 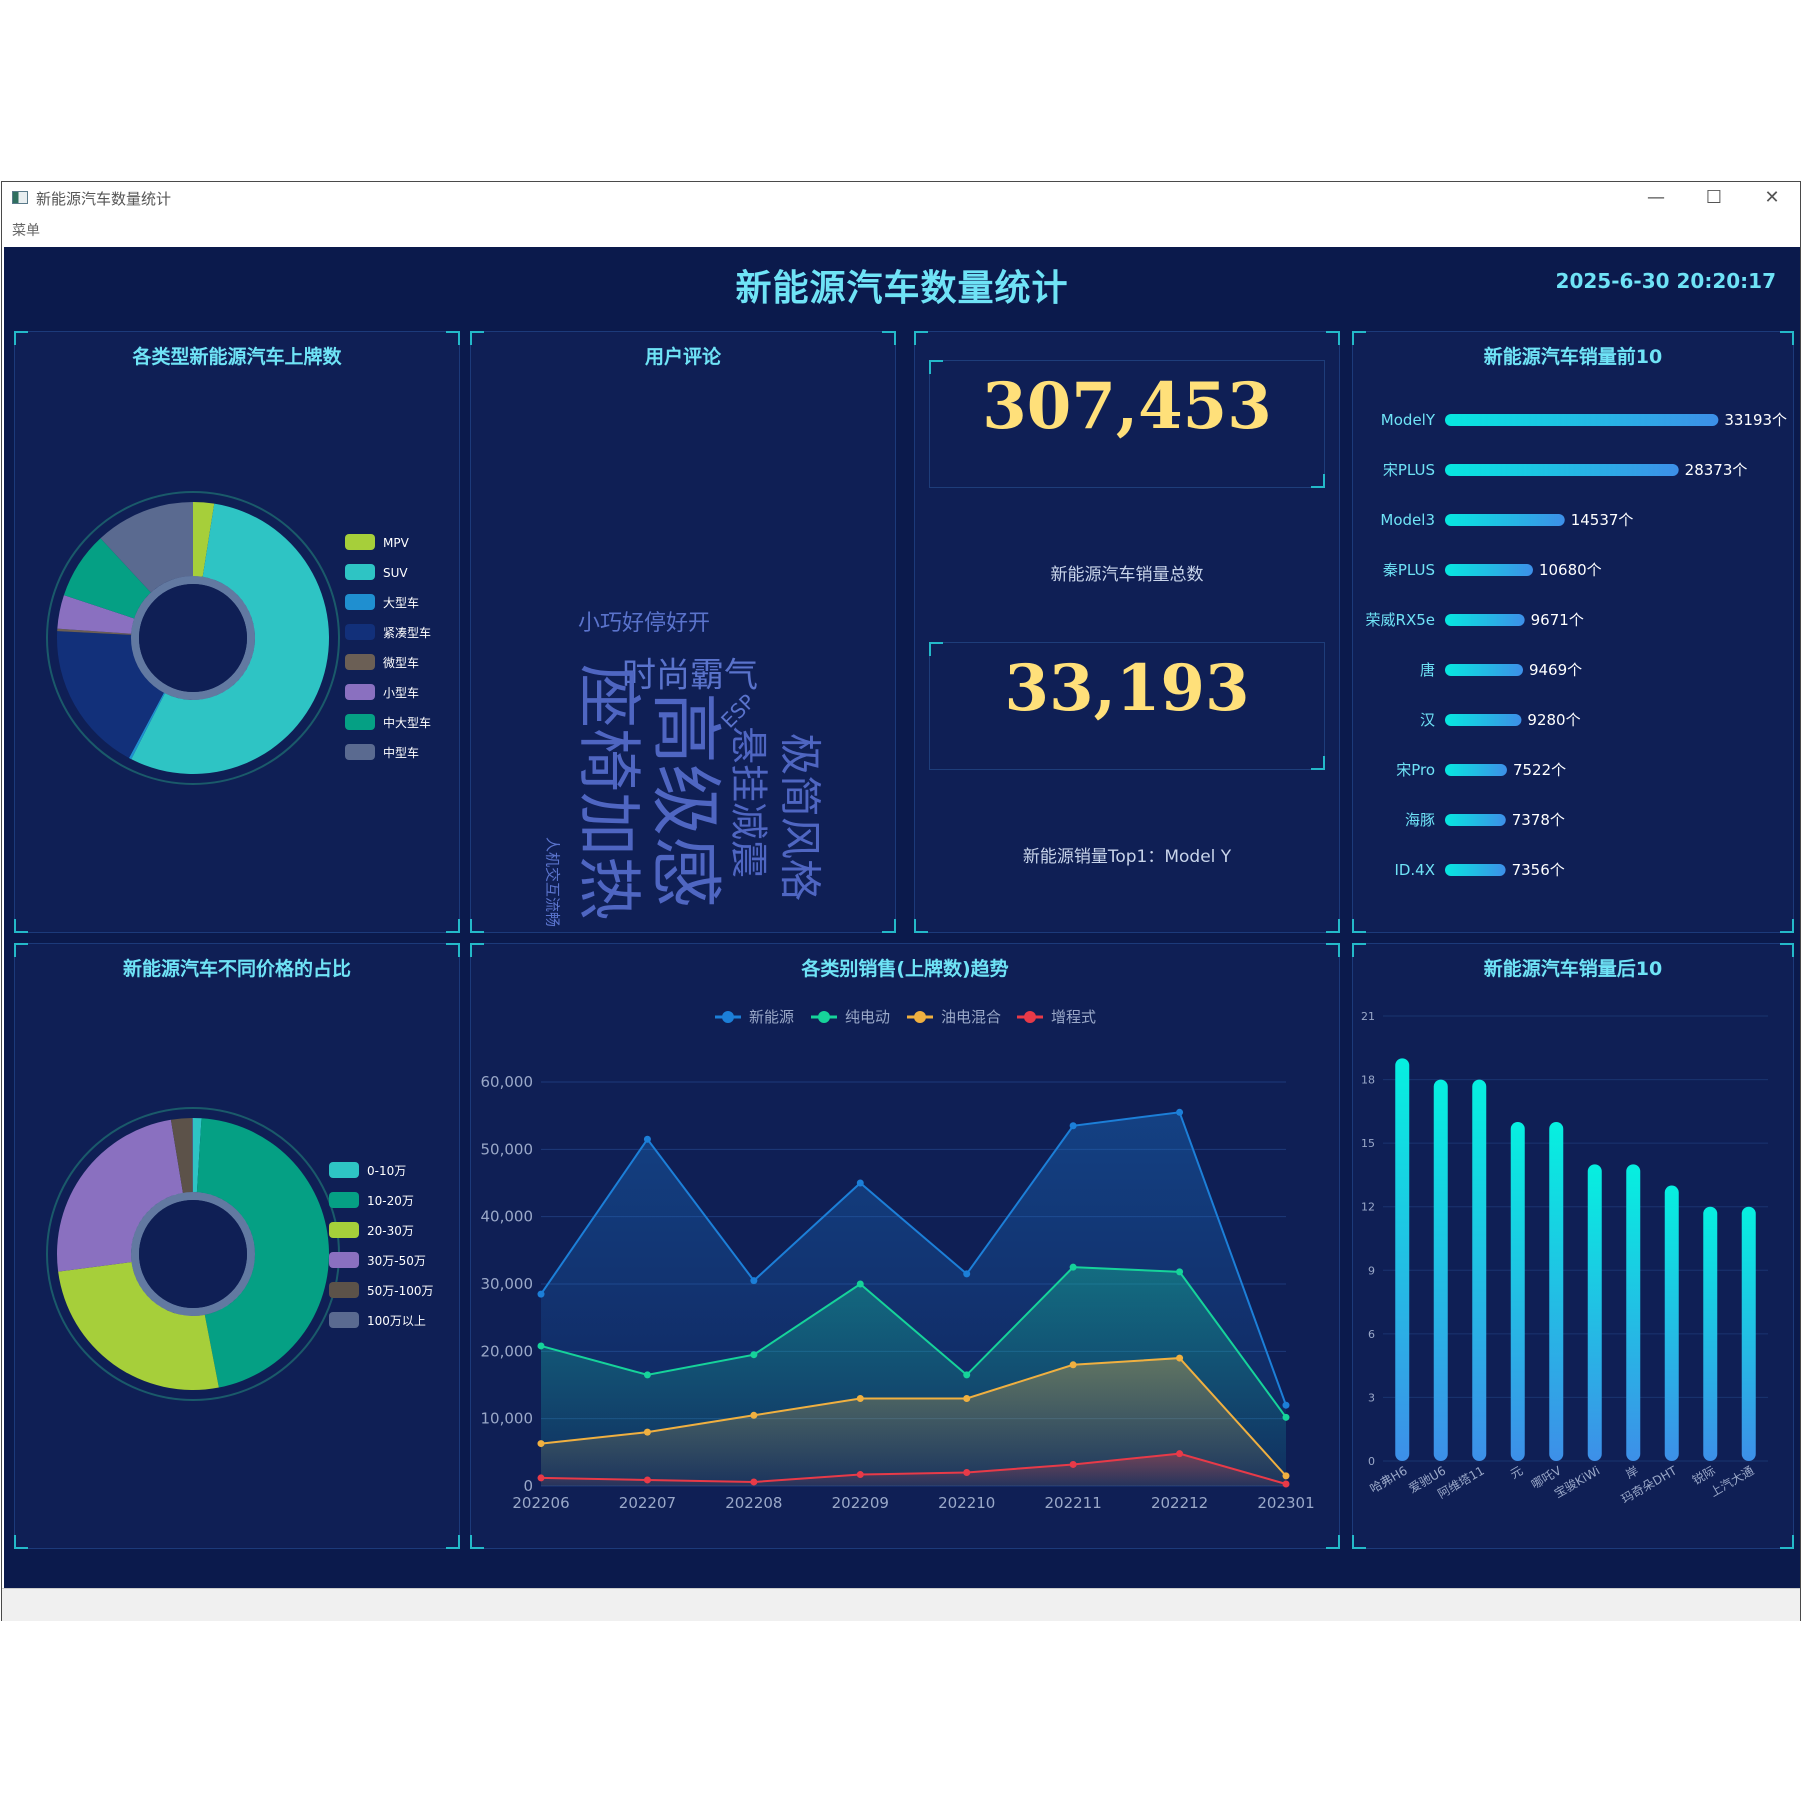 I want to click on top-sales-box: 33,193, so click(x=1127, y=706).